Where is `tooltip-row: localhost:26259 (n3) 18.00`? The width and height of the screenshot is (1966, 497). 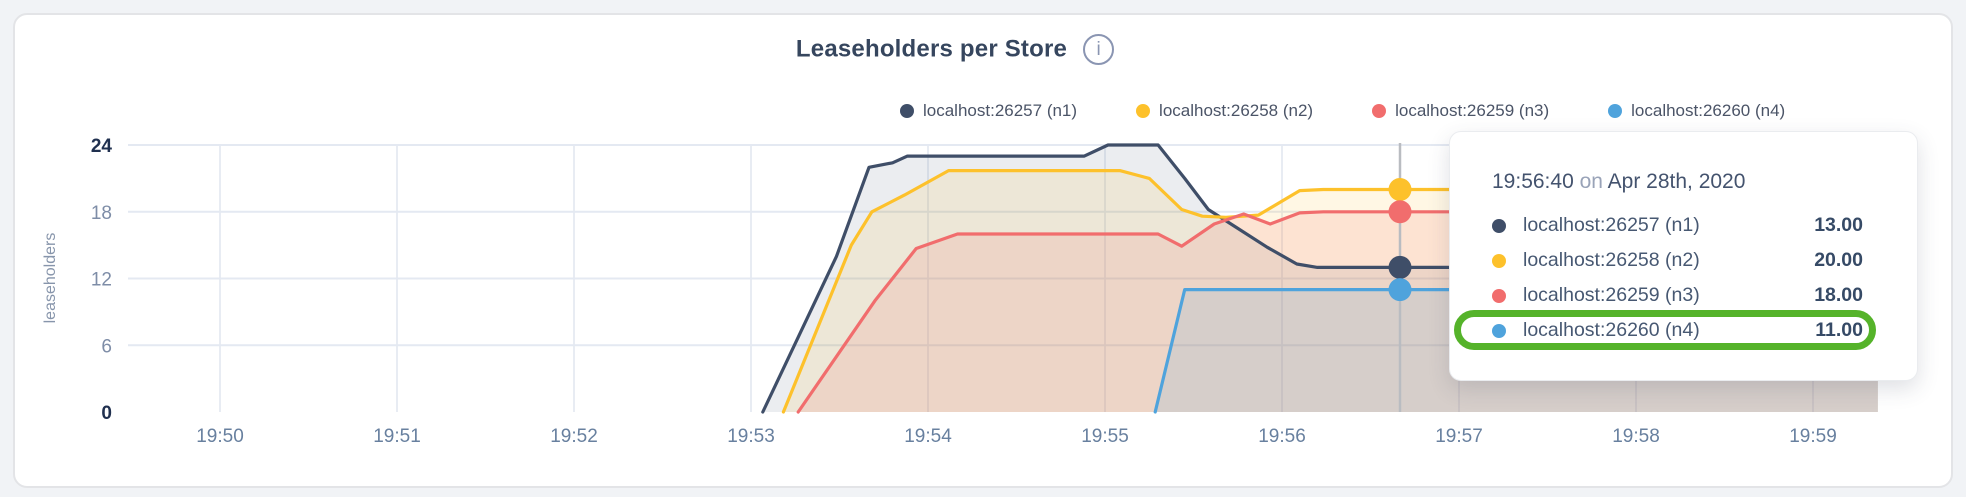
tooltip-row: localhost:26259 (n3) 18.00 is located at coordinates (1677, 295).